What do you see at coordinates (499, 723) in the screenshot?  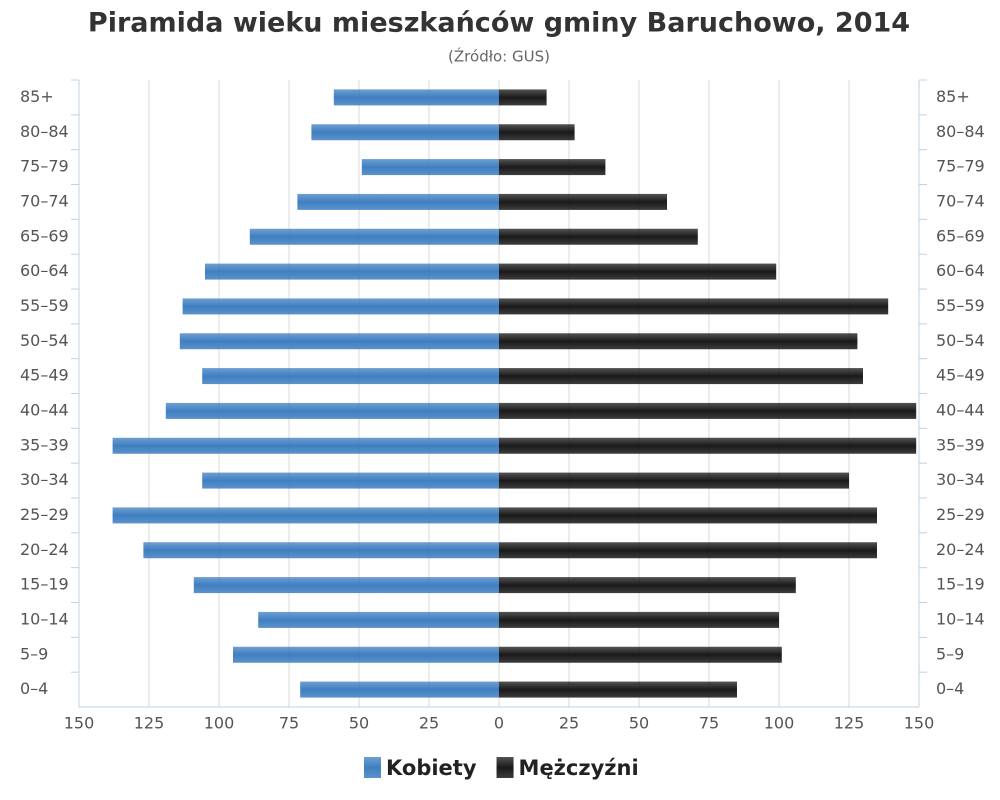 I see `x-tick-label: 0` at bounding box center [499, 723].